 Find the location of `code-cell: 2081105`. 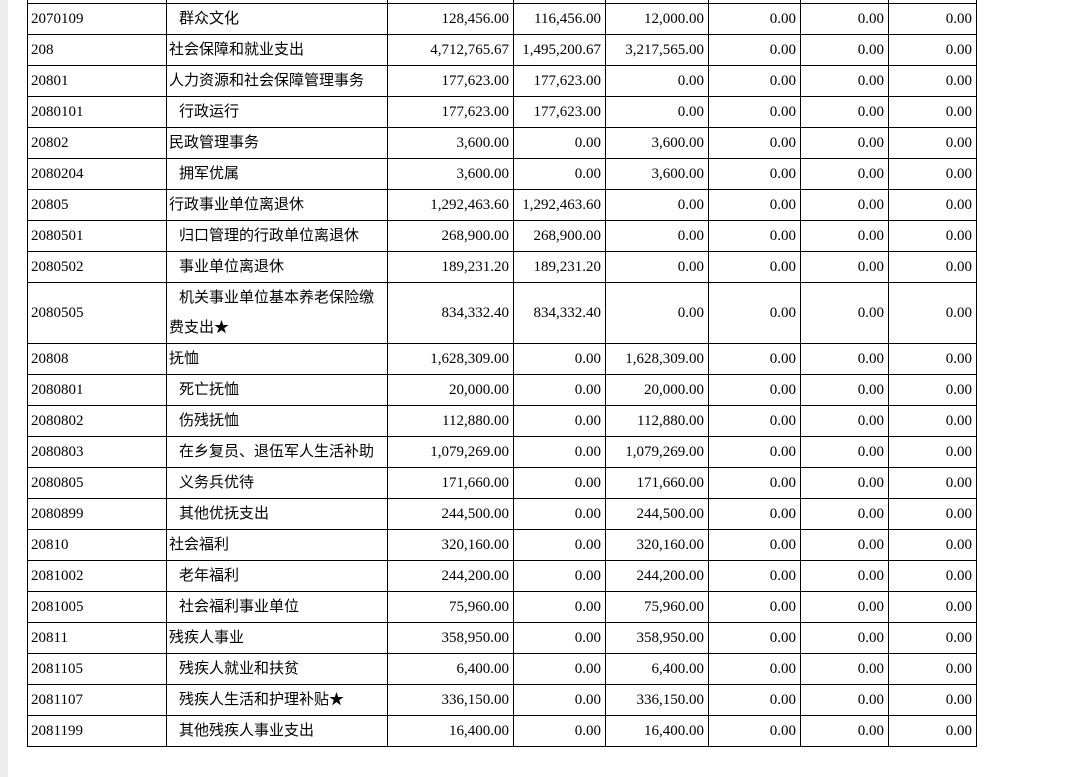

code-cell: 2081105 is located at coordinates (97, 669).